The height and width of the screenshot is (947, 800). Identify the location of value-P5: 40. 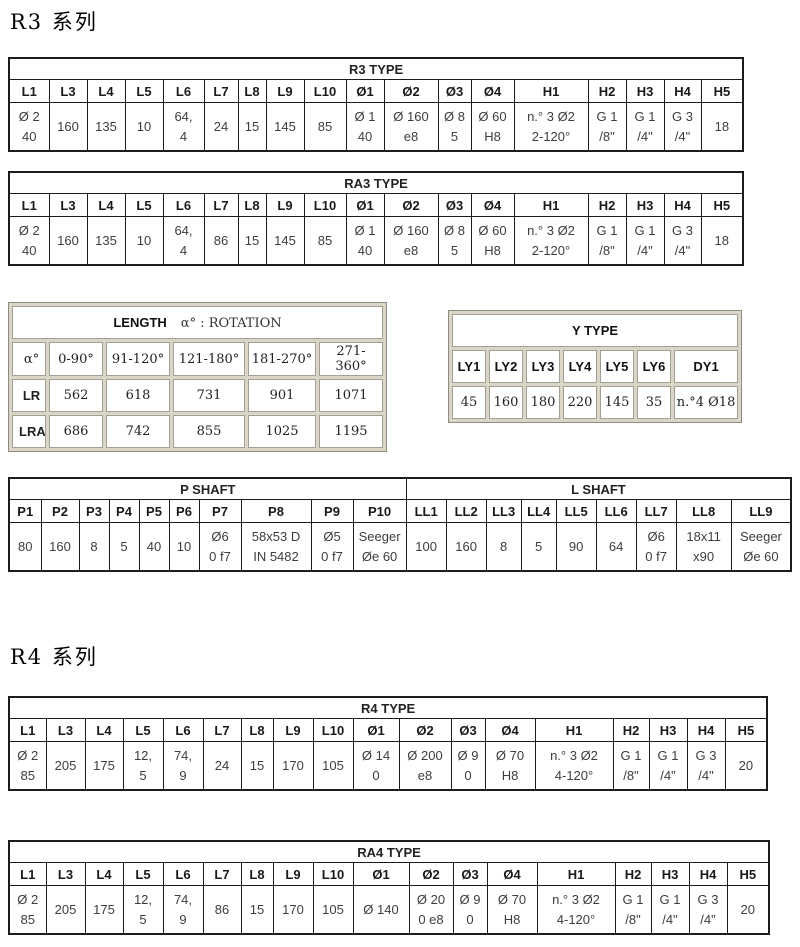
(154, 547).